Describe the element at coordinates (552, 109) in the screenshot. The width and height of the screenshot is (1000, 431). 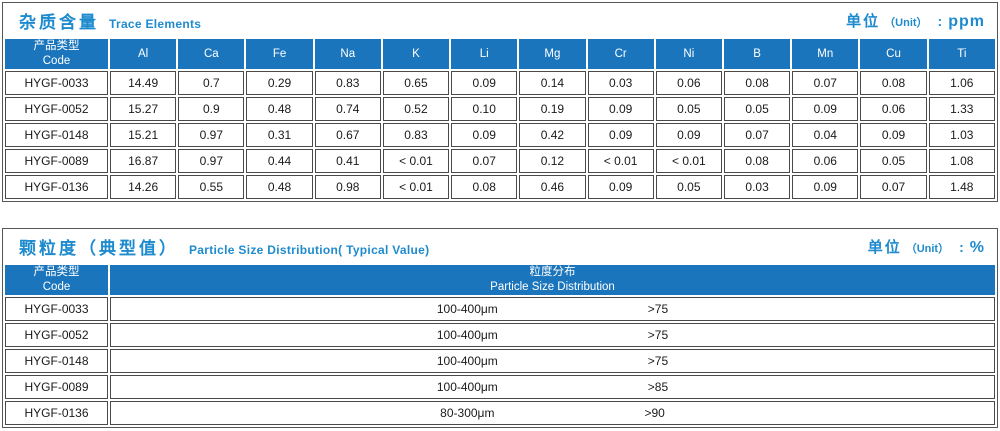
I see `value-cell: 0.19` at that location.